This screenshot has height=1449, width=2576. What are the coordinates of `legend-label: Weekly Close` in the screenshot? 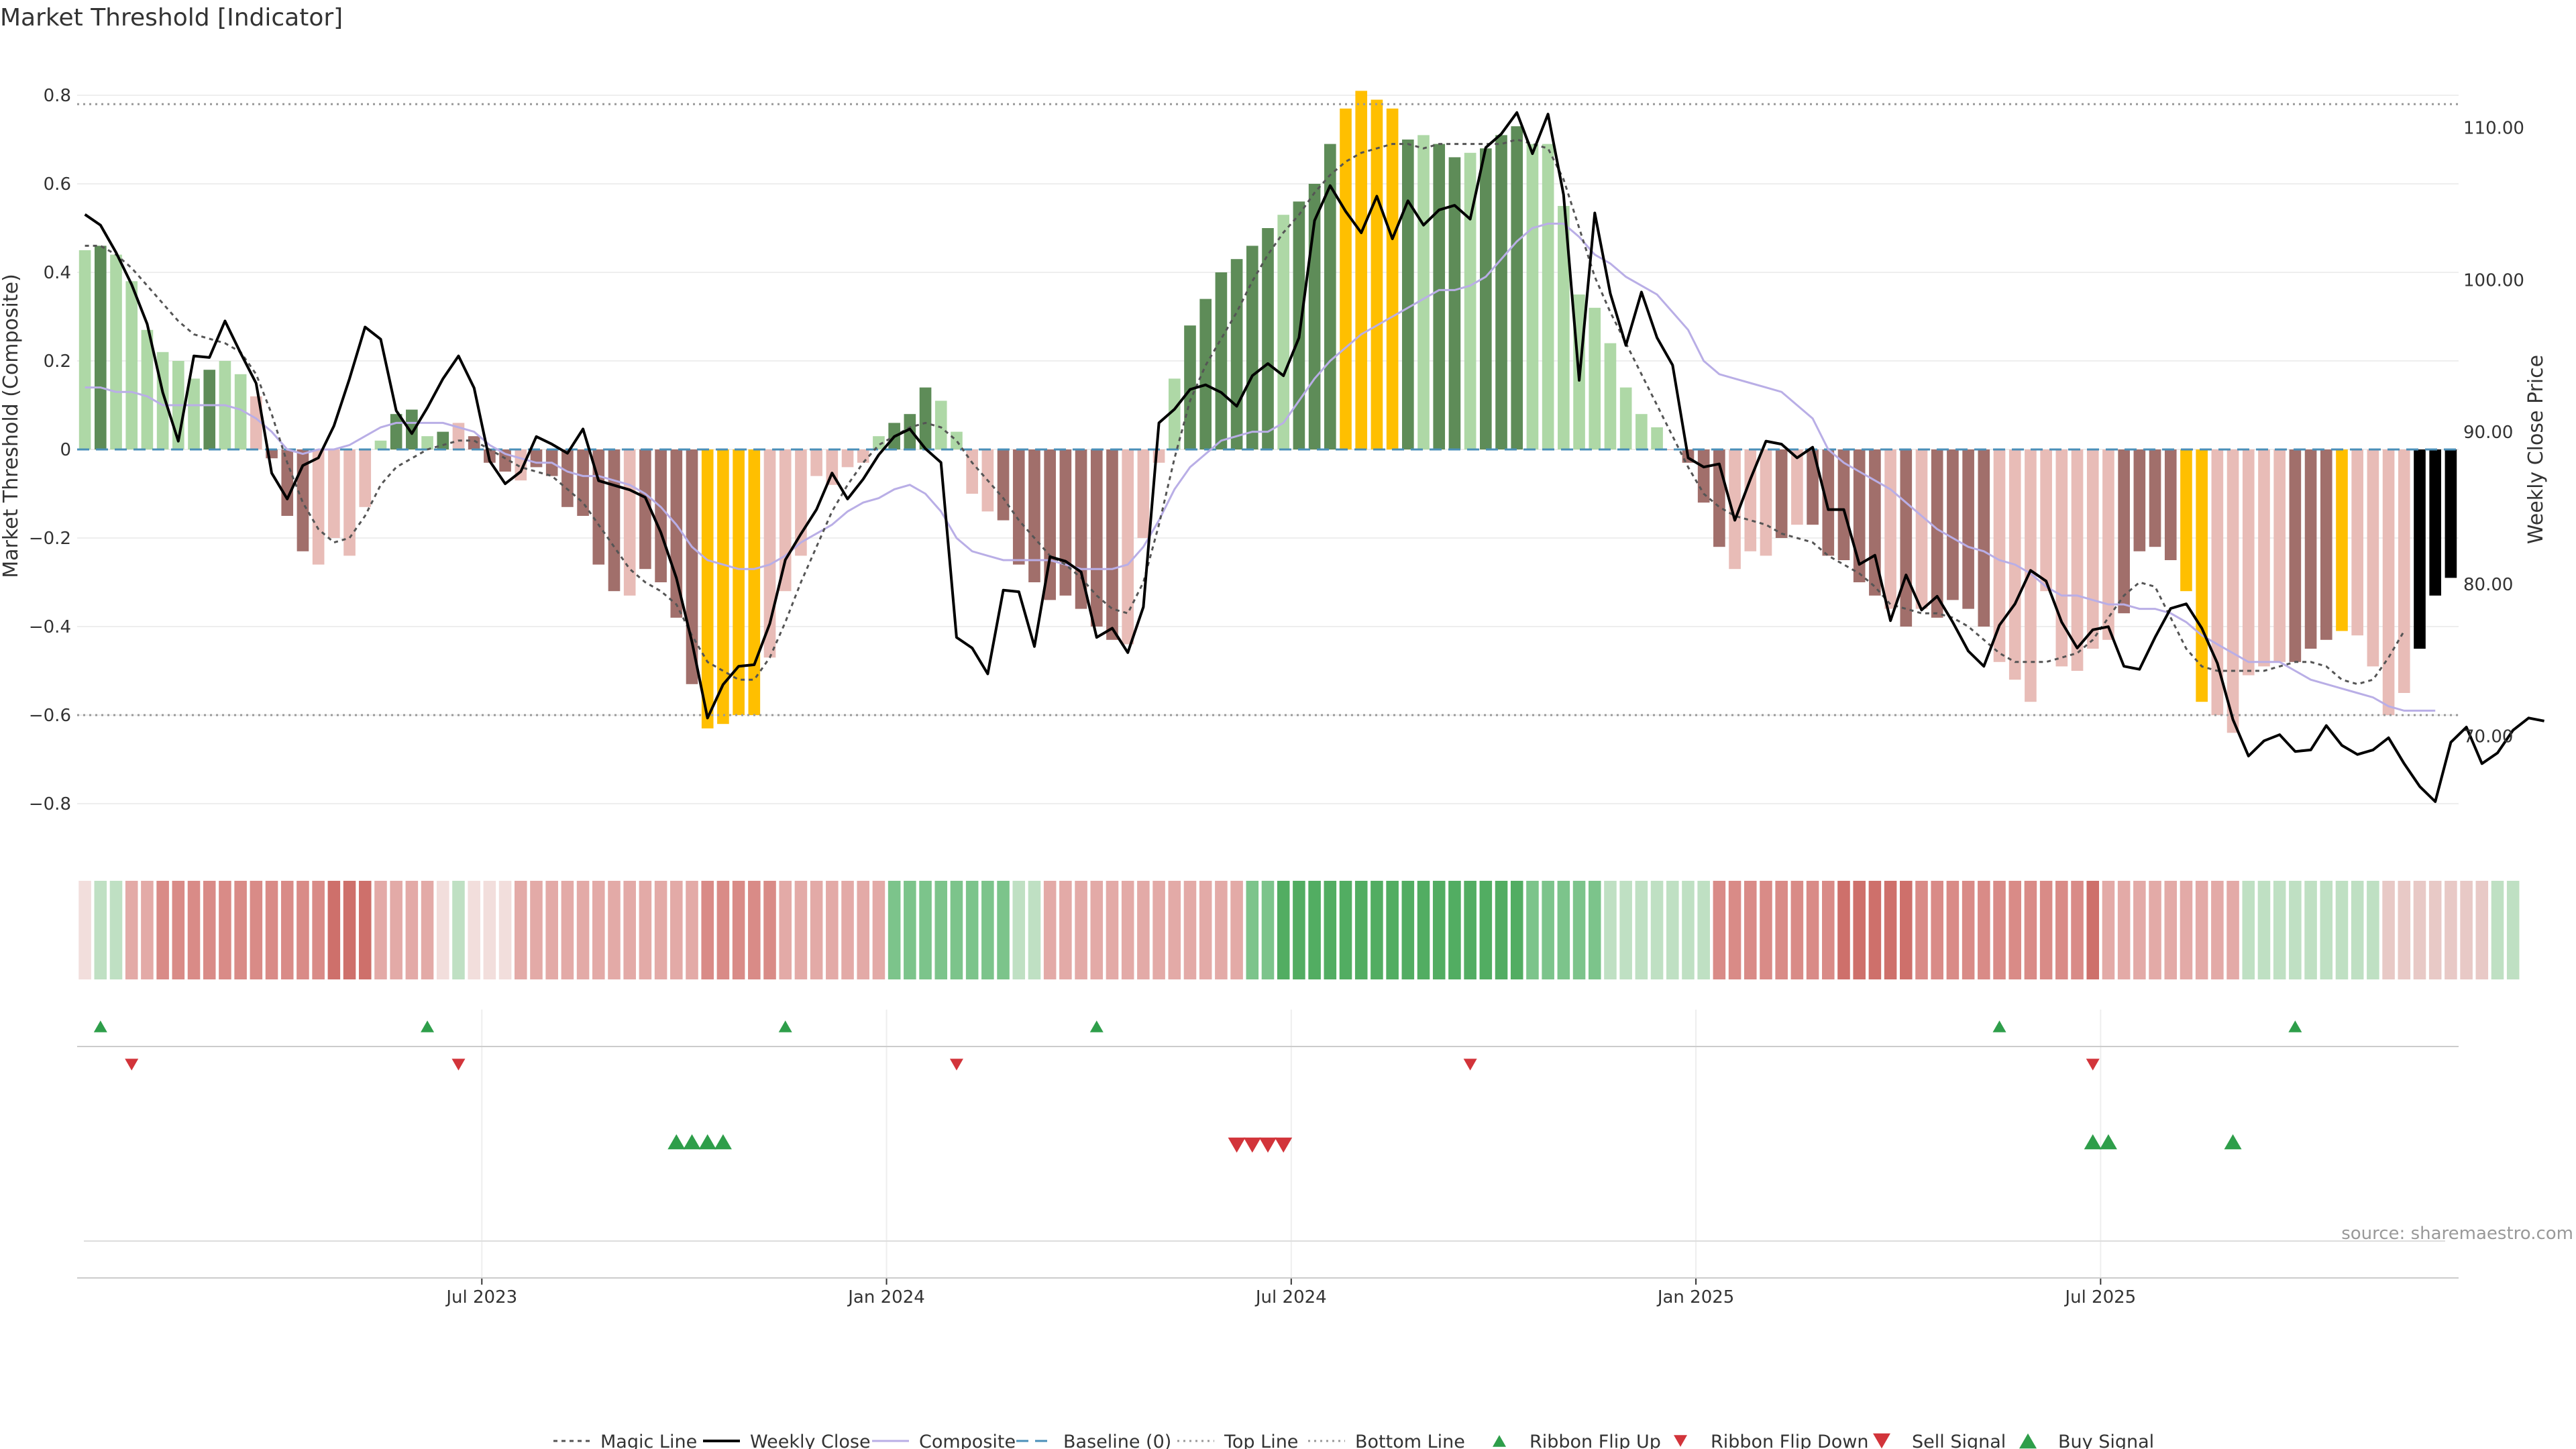 It's located at (810, 1440).